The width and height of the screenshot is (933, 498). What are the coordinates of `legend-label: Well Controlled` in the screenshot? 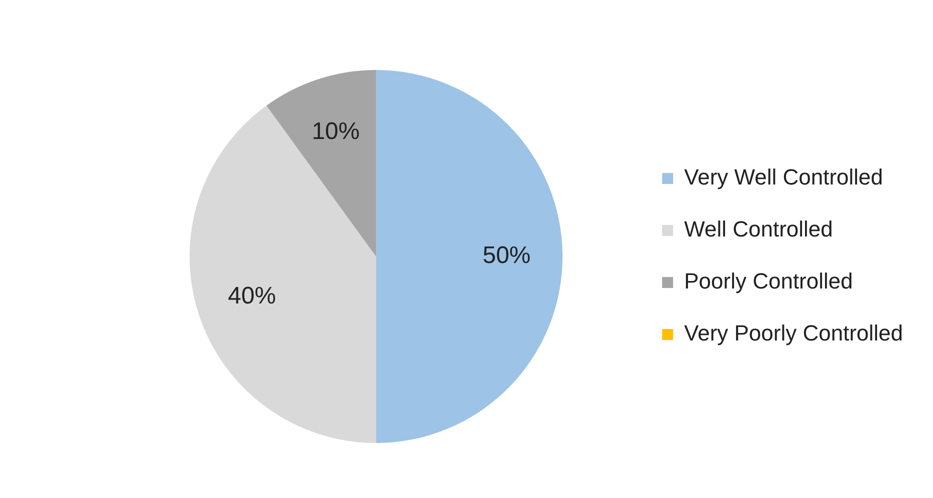 It's located at (758, 229).